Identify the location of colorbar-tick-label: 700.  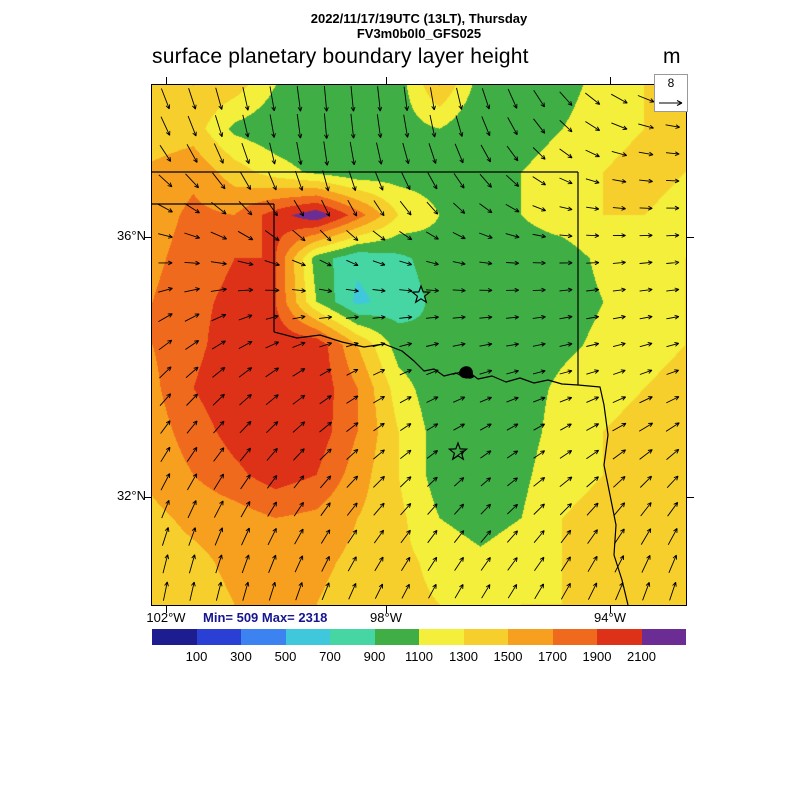
(330, 656).